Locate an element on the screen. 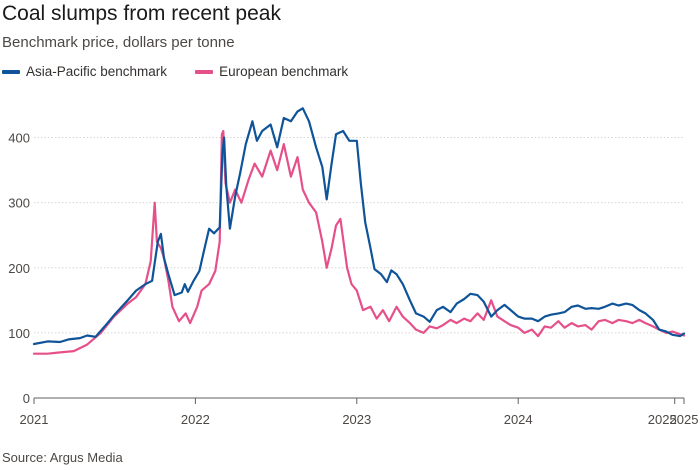  x-tick-label: 2023 is located at coordinates (356, 419).